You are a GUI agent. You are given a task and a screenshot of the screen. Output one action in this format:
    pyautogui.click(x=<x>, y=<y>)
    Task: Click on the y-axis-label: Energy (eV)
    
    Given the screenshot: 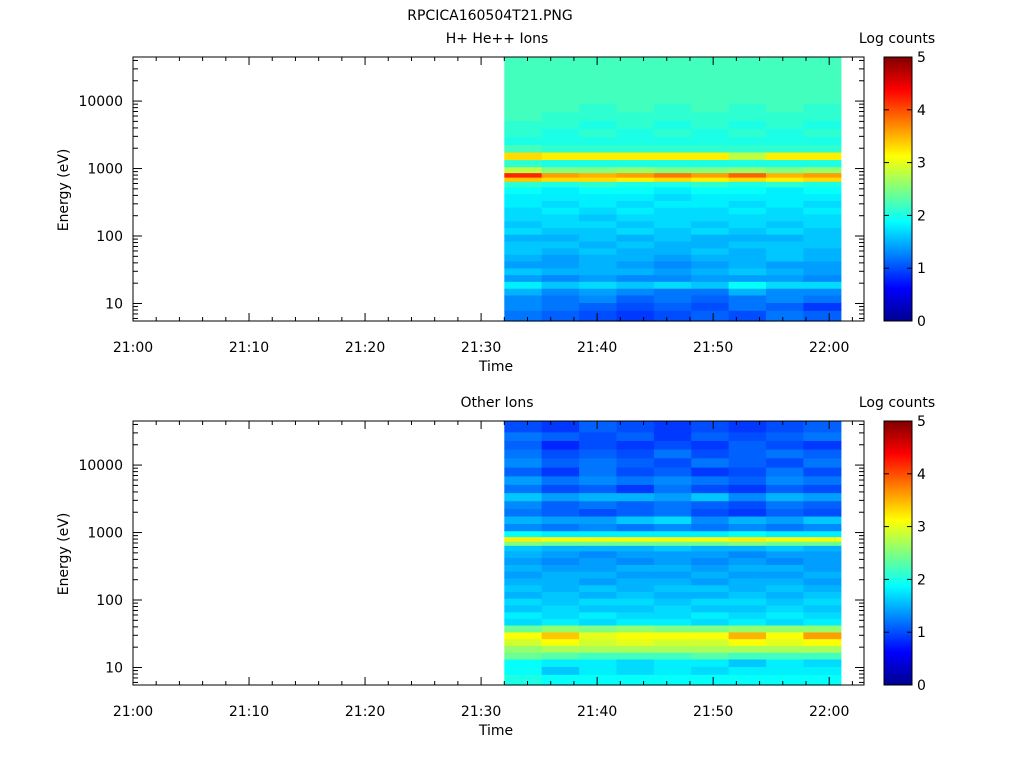 What is the action you would take?
    pyautogui.click(x=64, y=190)
    